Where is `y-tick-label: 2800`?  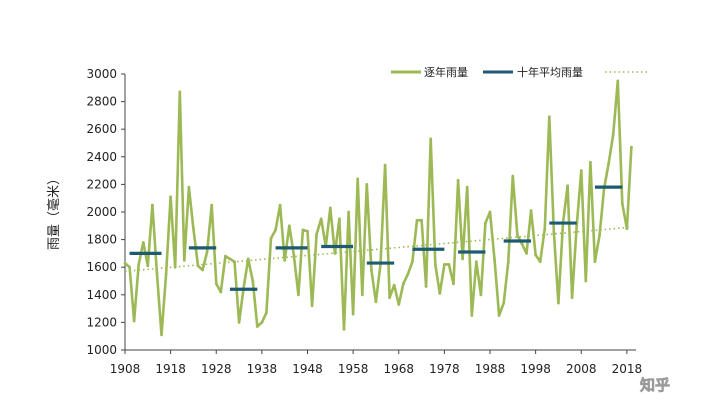 y-tick-label: 2800 is located at coordinates (101, 102).